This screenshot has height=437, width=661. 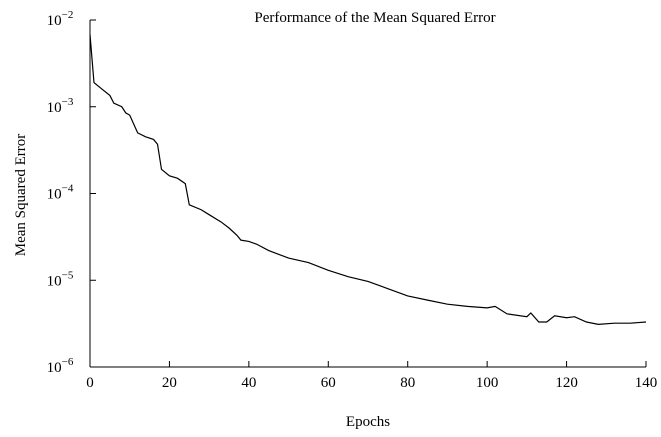 I want to click on chart-title: Performance of the Mean Squared Error, so click(x=374, y=18).